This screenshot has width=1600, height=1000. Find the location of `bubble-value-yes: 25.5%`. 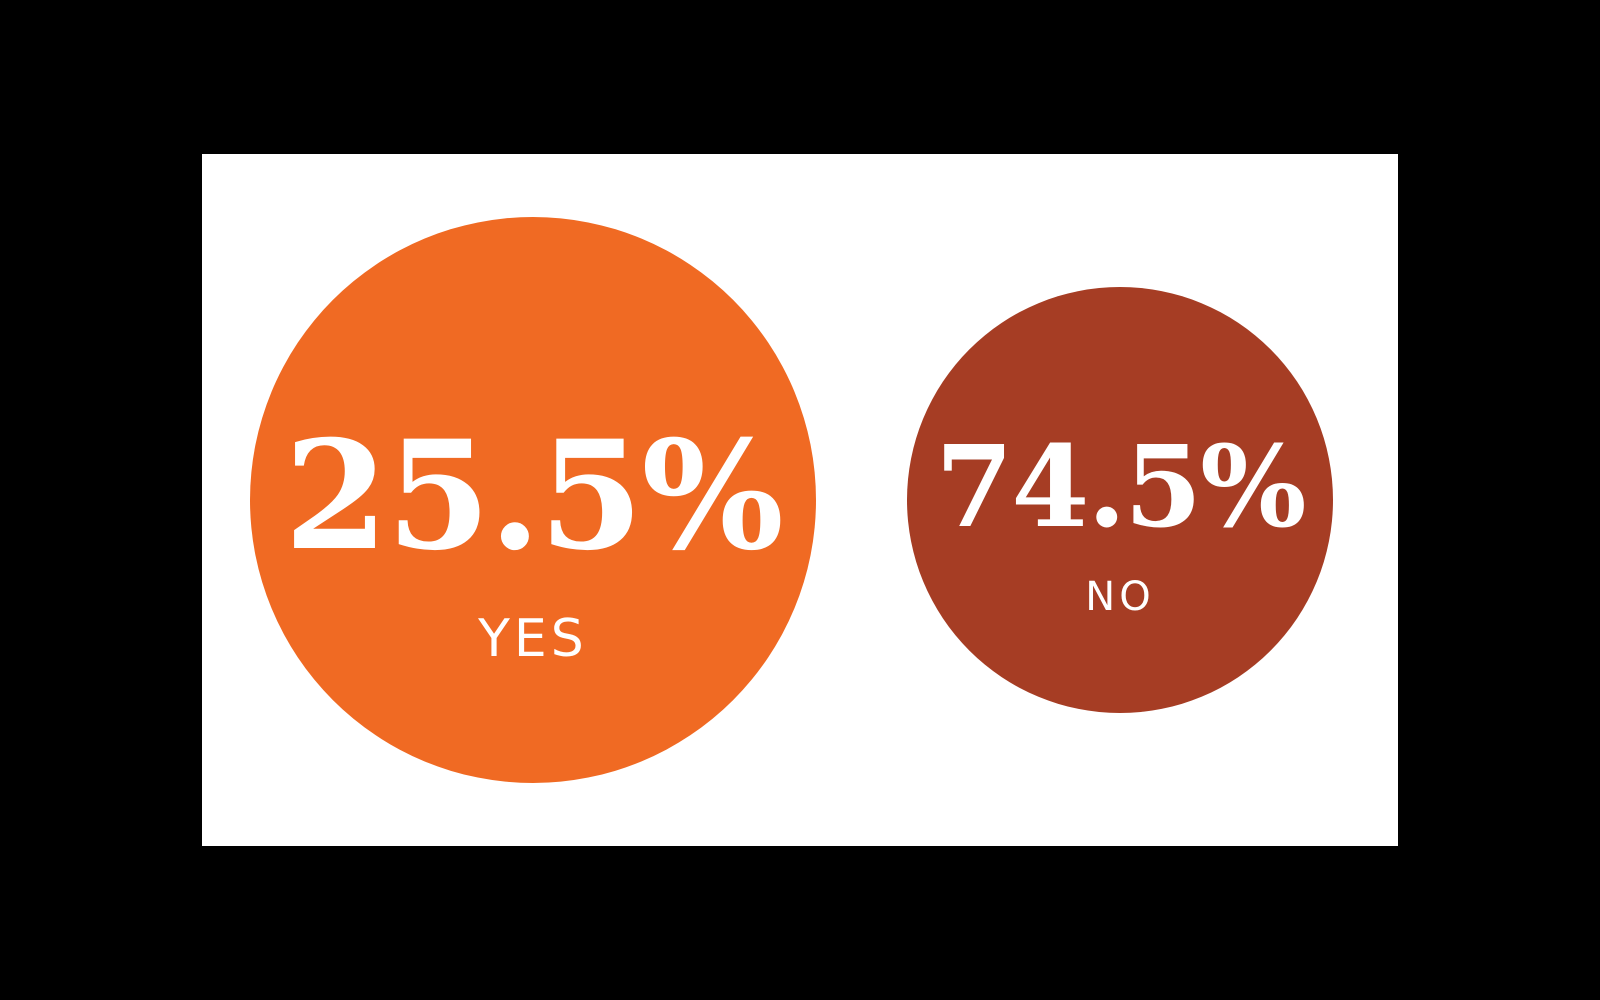

bubble-value-yes: 25.5% is located at coordinates (534, 495).